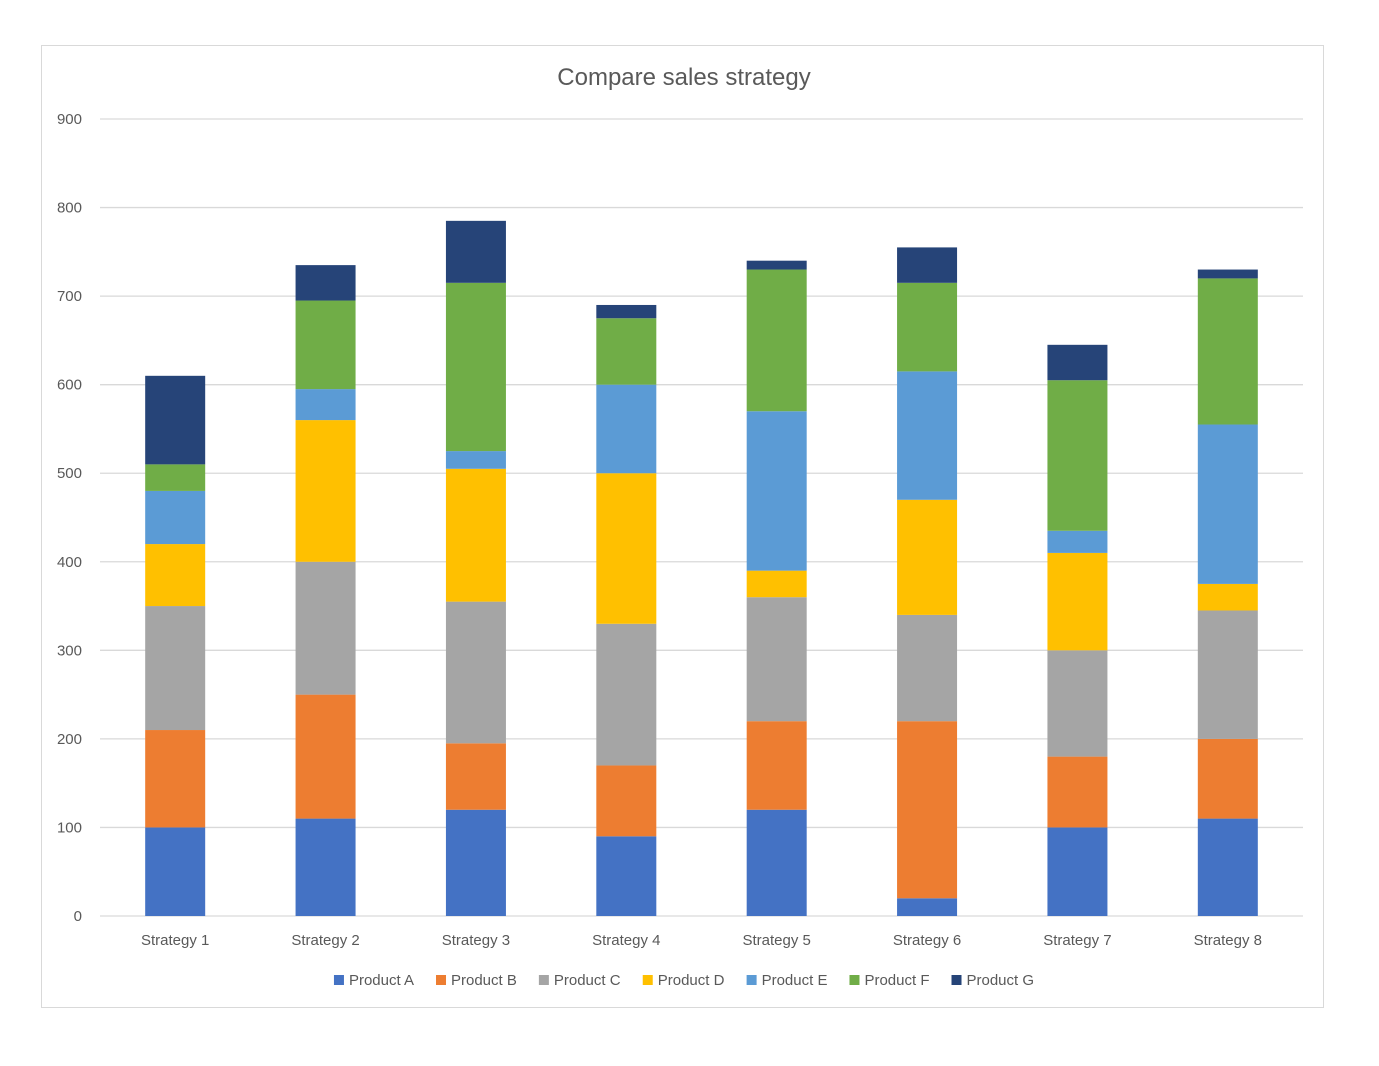 Image resolution: width=1379 pixels, height=1066 pixels. I want to click on legend-label: Product F, so click(896, 980).